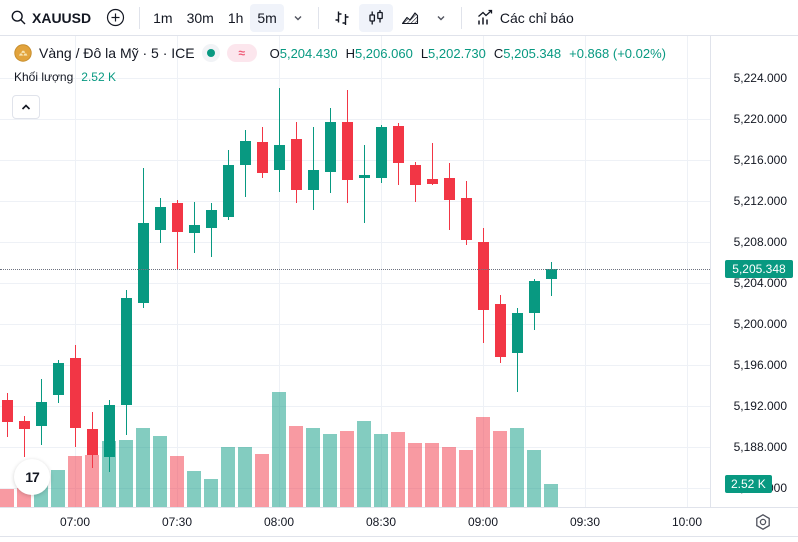 The width and height of the screenshot is (798, 542). I want to click on interval-1h-button: 1h, so click(236, 18).